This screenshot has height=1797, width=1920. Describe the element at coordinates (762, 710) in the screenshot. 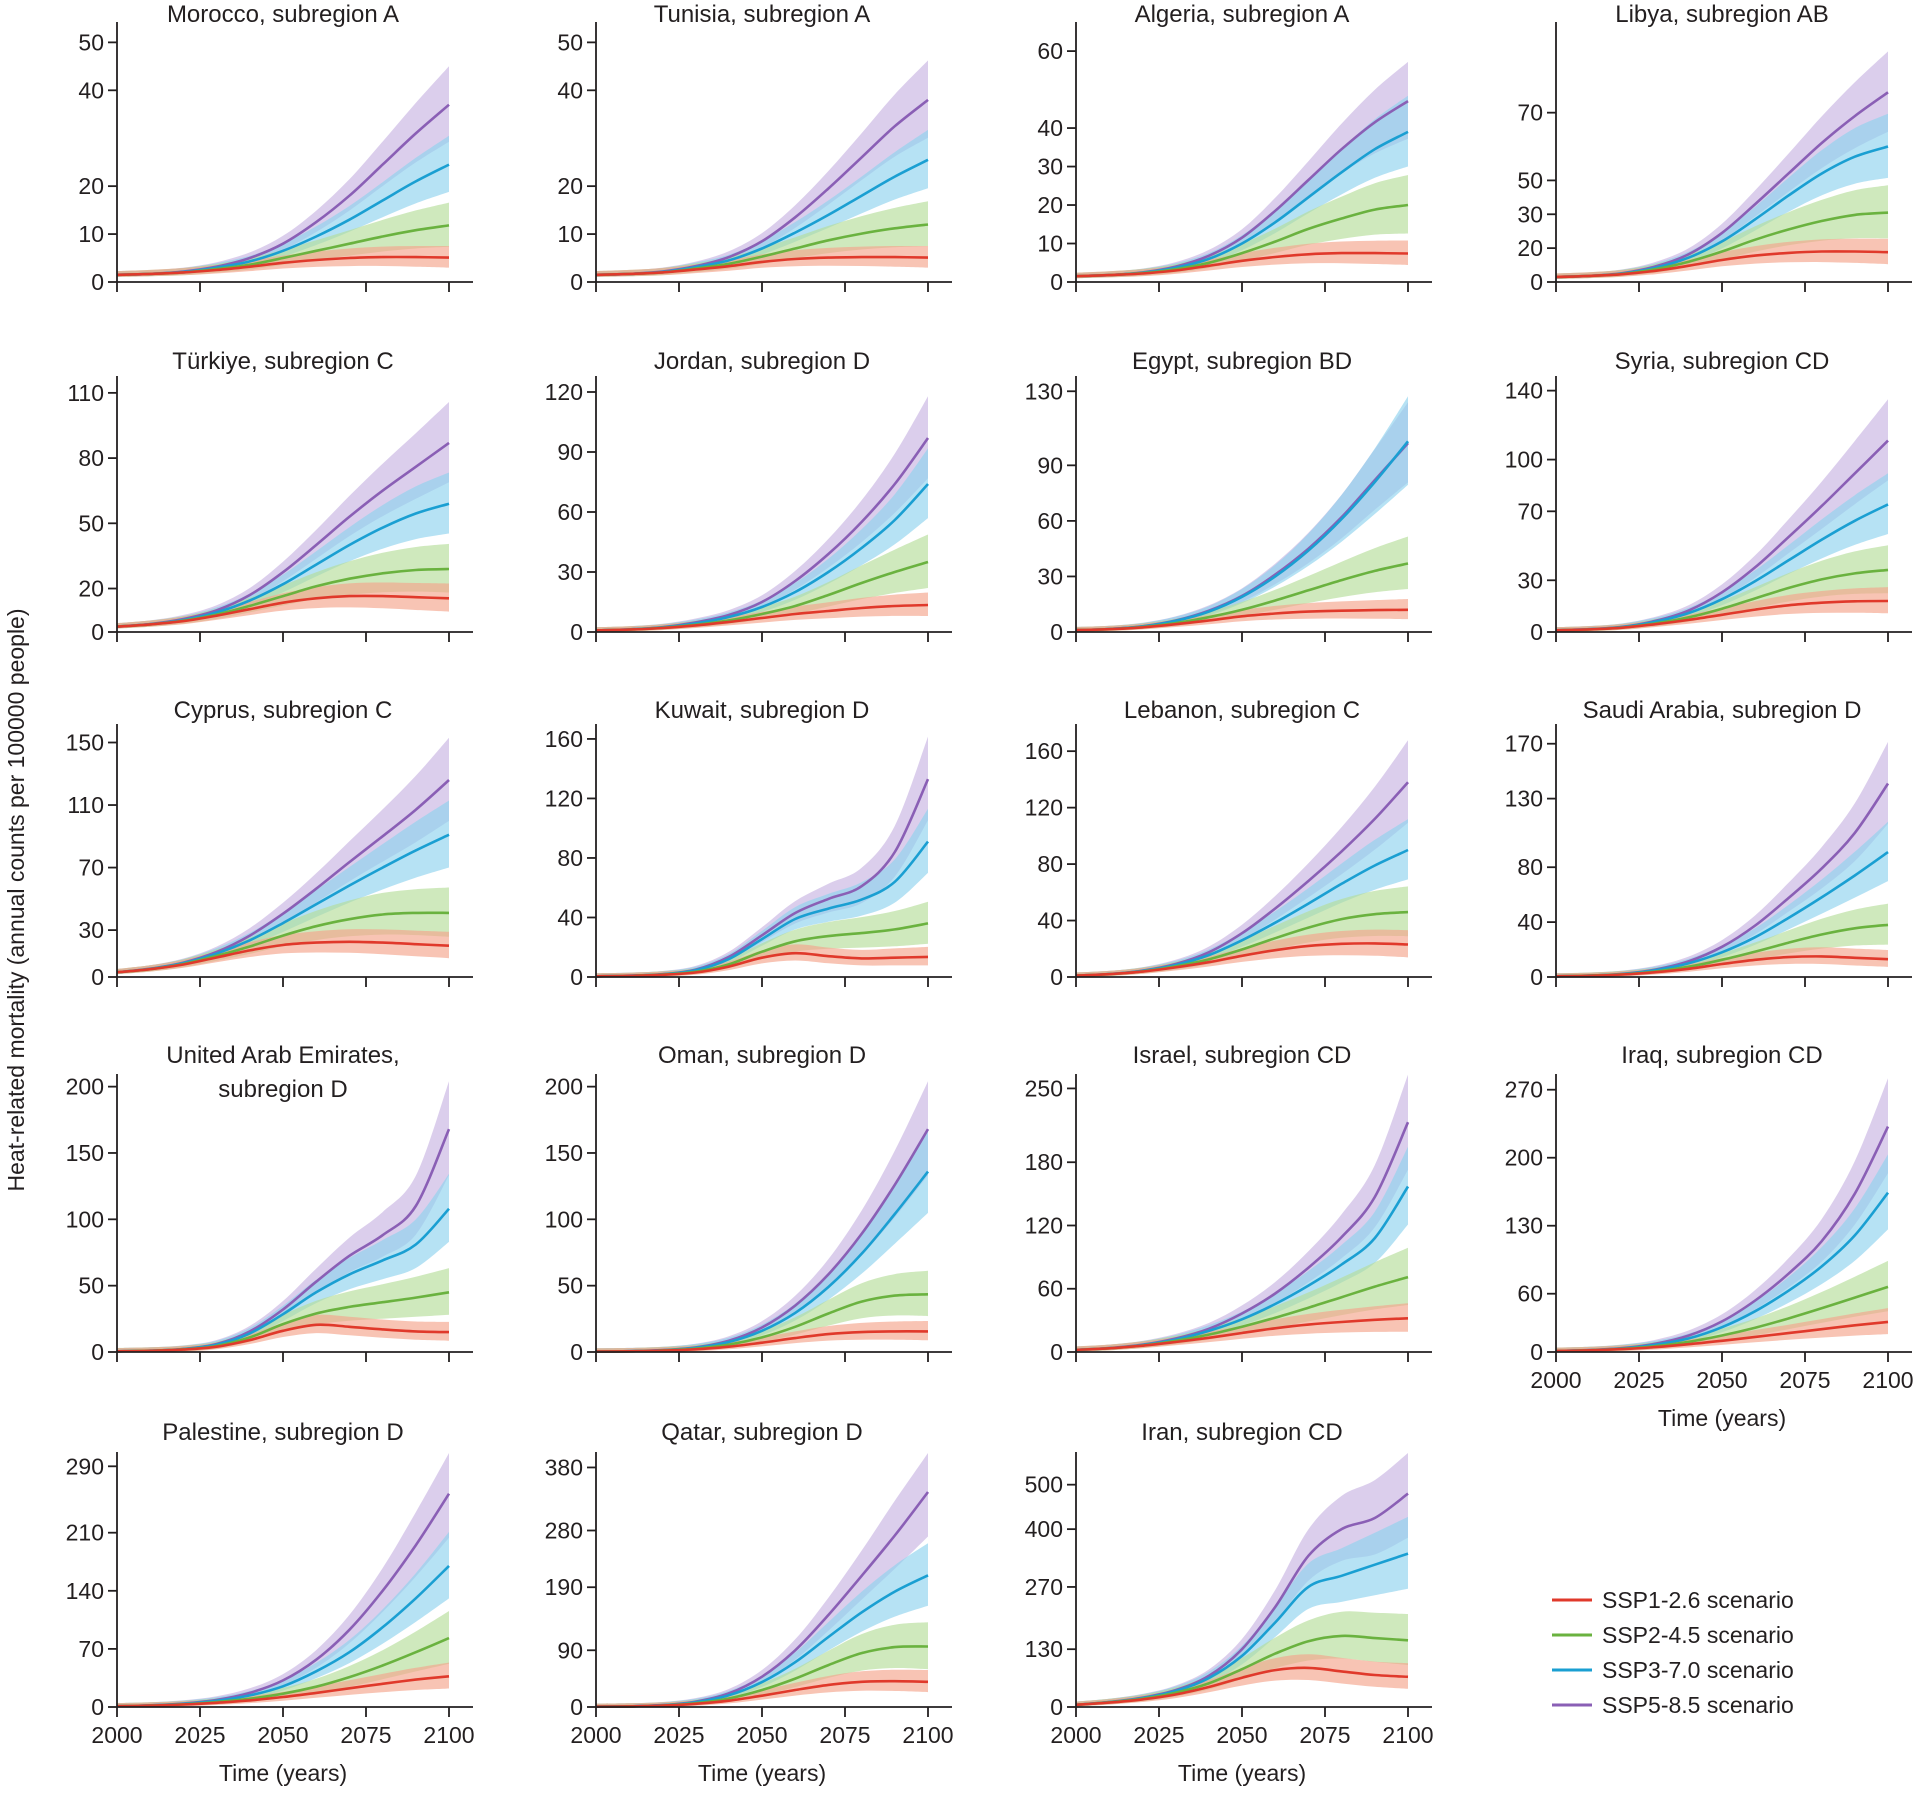

I see `panel-title: Kuwait, subregion D` at that location.